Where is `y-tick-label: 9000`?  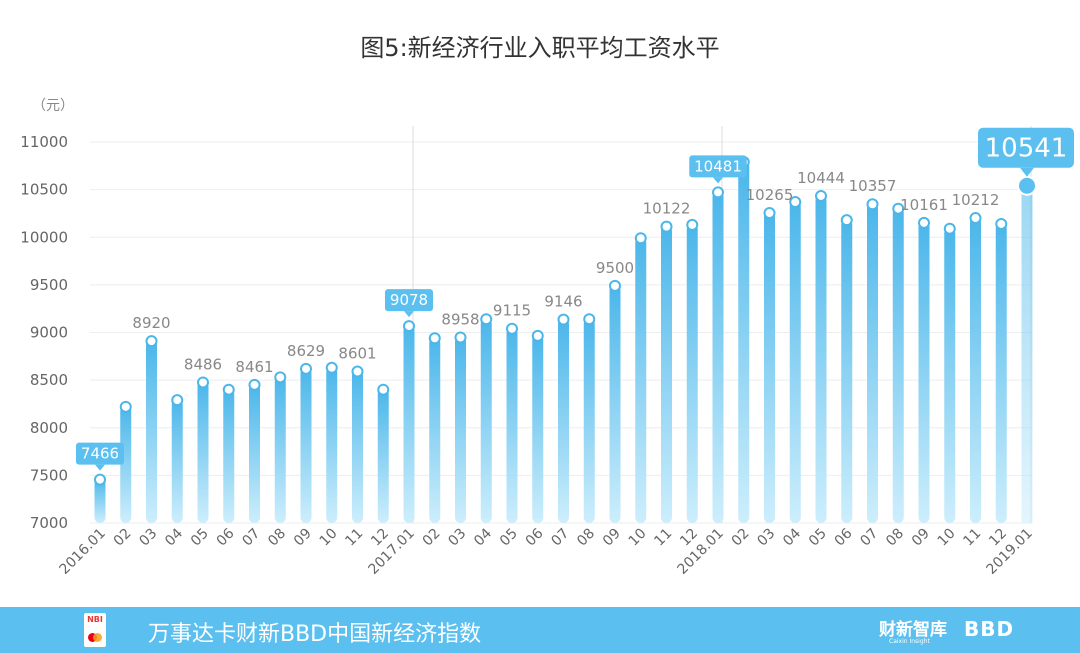
y-tick-label: 9000 is located at coordinates (49, 333).